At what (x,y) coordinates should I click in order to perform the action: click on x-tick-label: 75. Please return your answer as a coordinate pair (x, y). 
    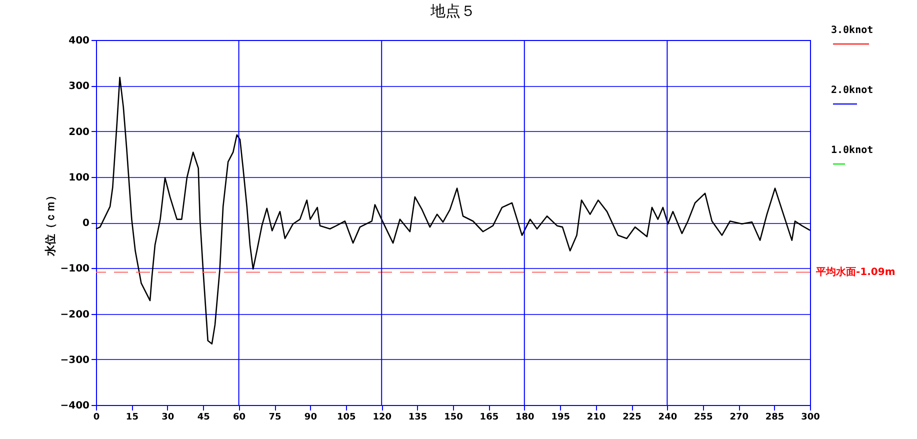
    Looking at the image, I should click on (275, 417).